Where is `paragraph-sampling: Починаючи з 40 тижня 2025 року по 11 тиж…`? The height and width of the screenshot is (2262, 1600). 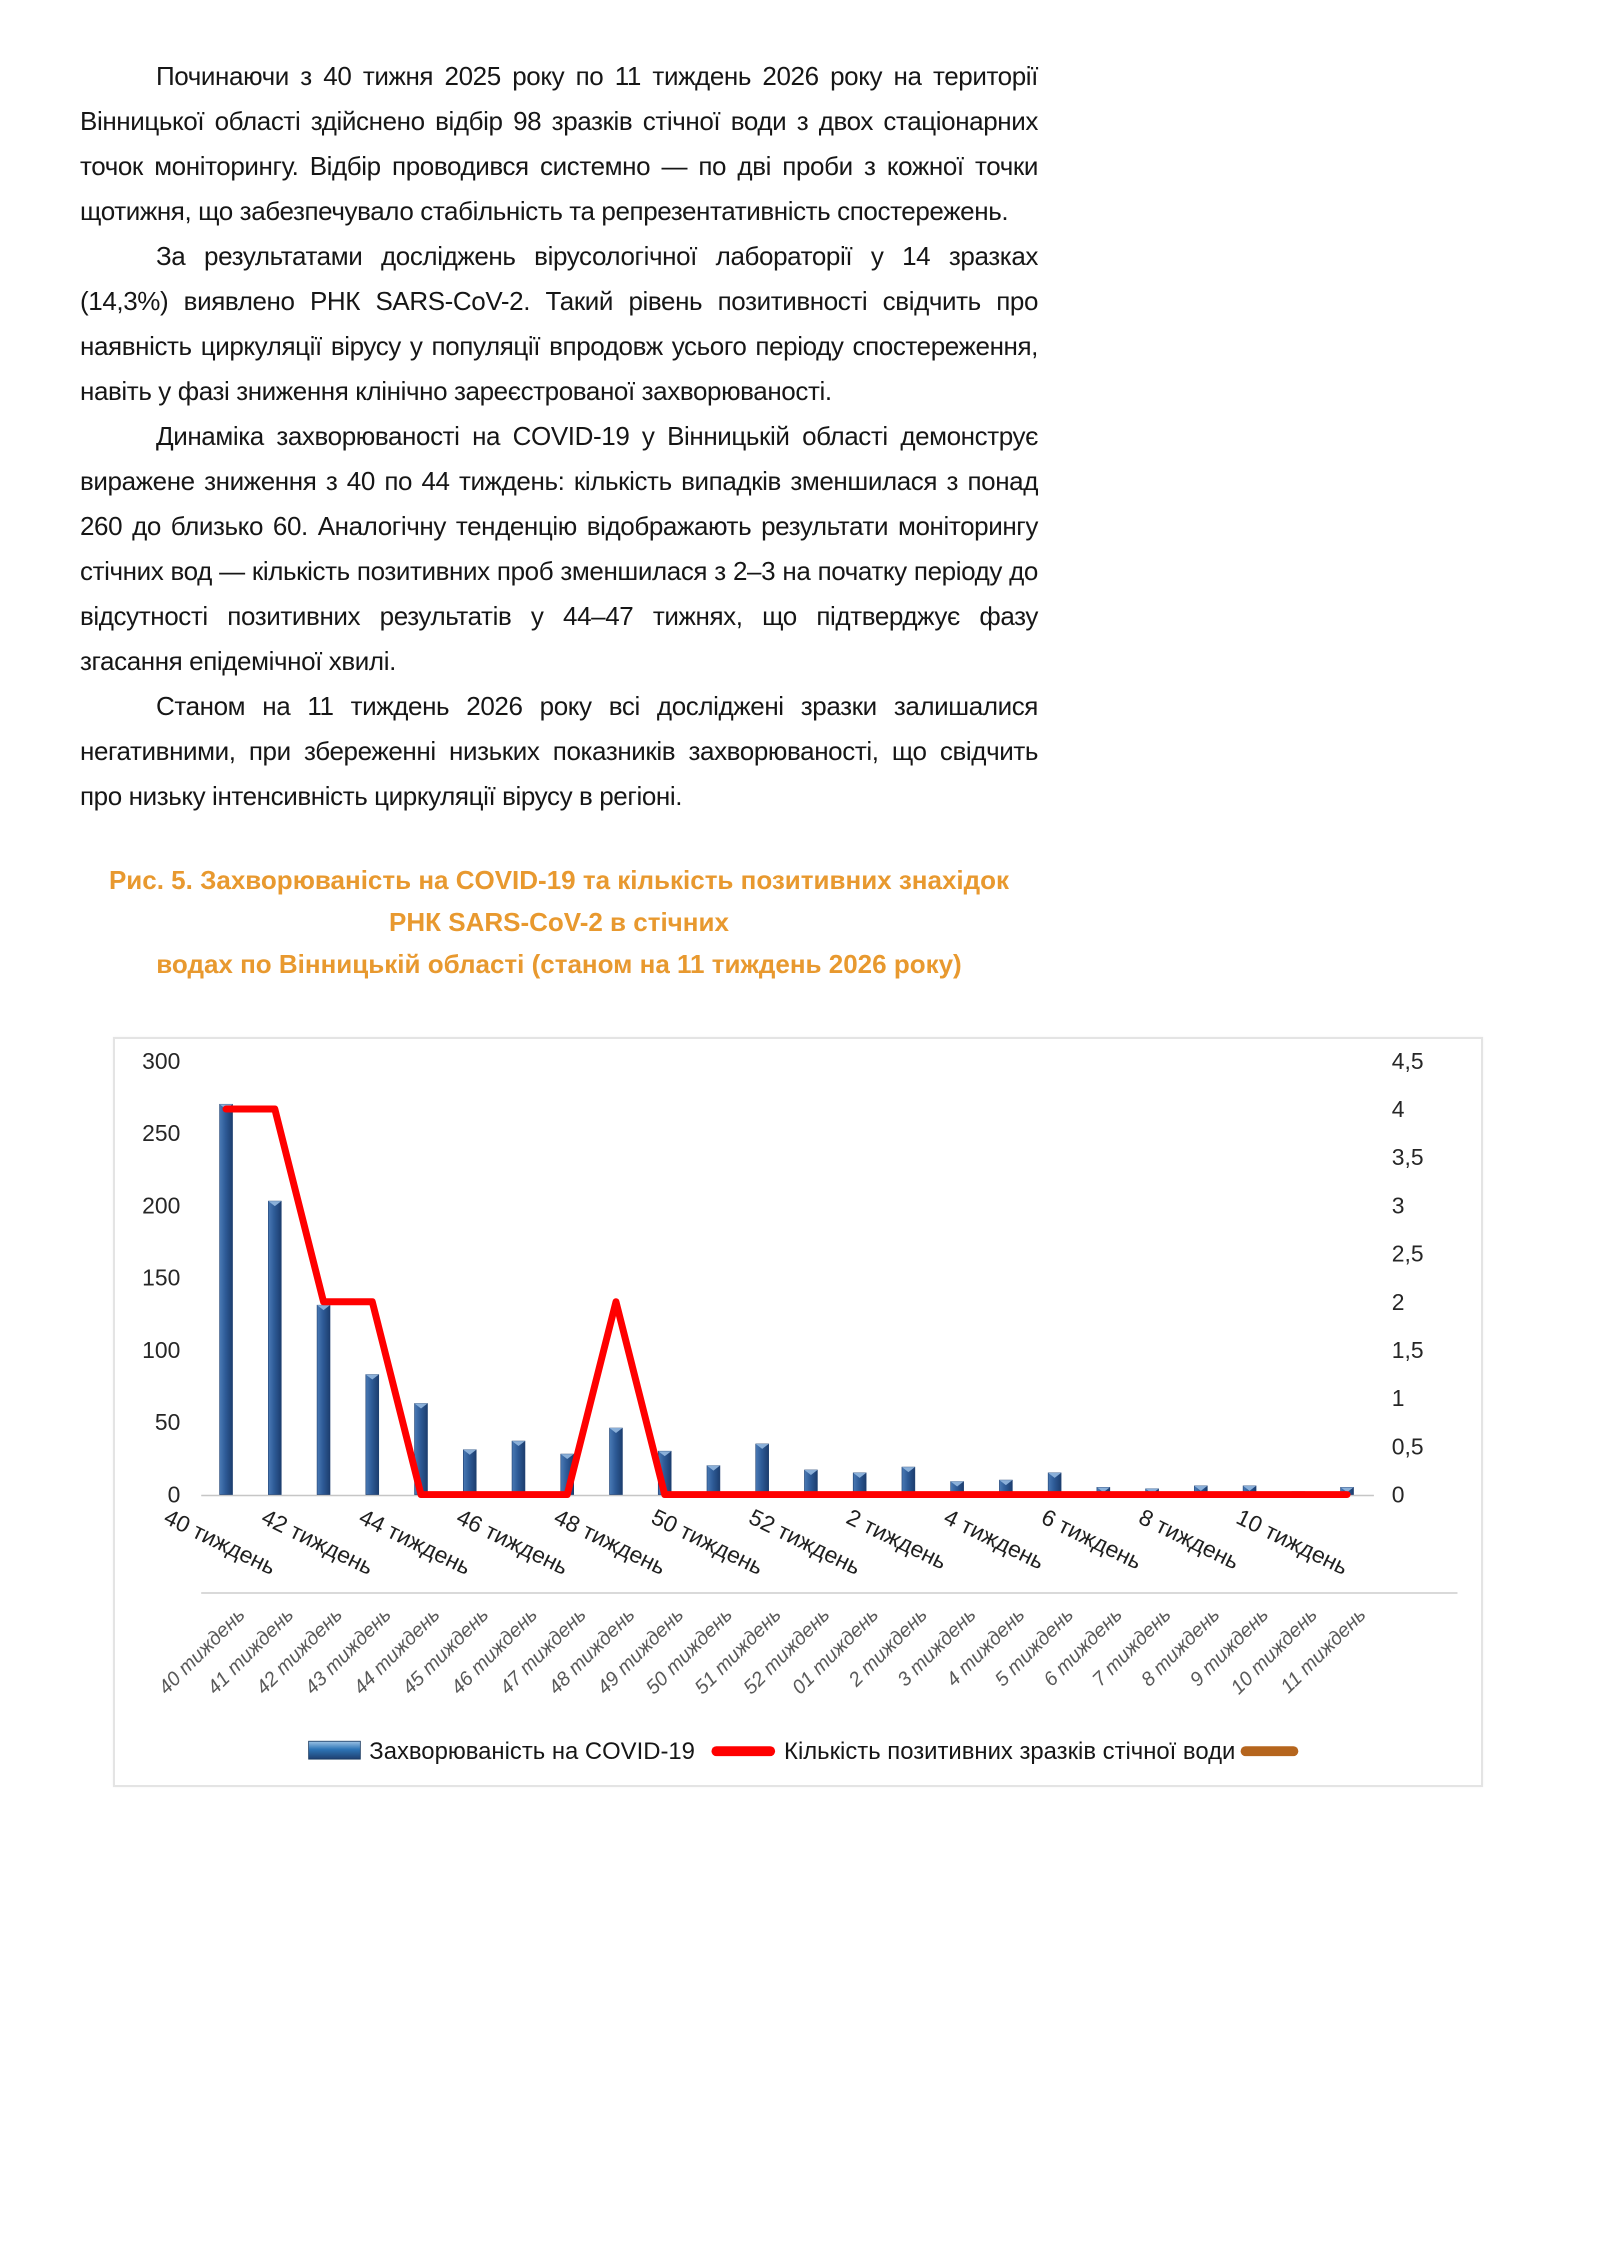
paragraph-sampling: Починаючи з 40 тижня 2025 року по 11 тиж… is located at coordinates (559, 143).